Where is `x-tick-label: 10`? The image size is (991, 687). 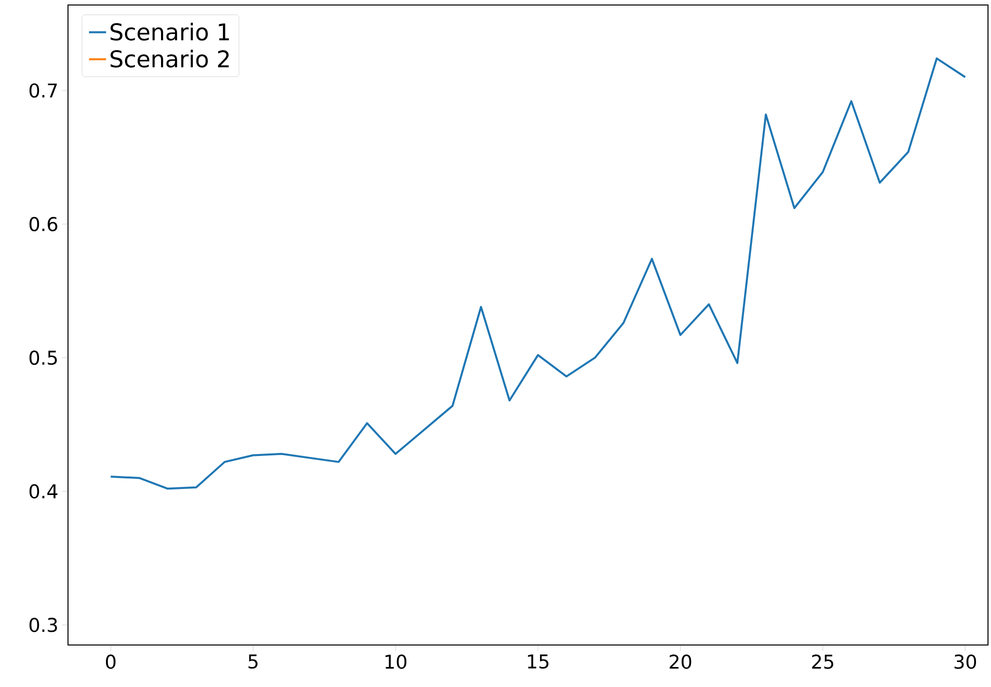 x-tick-label: 10 is located at coordinates (396, 661).